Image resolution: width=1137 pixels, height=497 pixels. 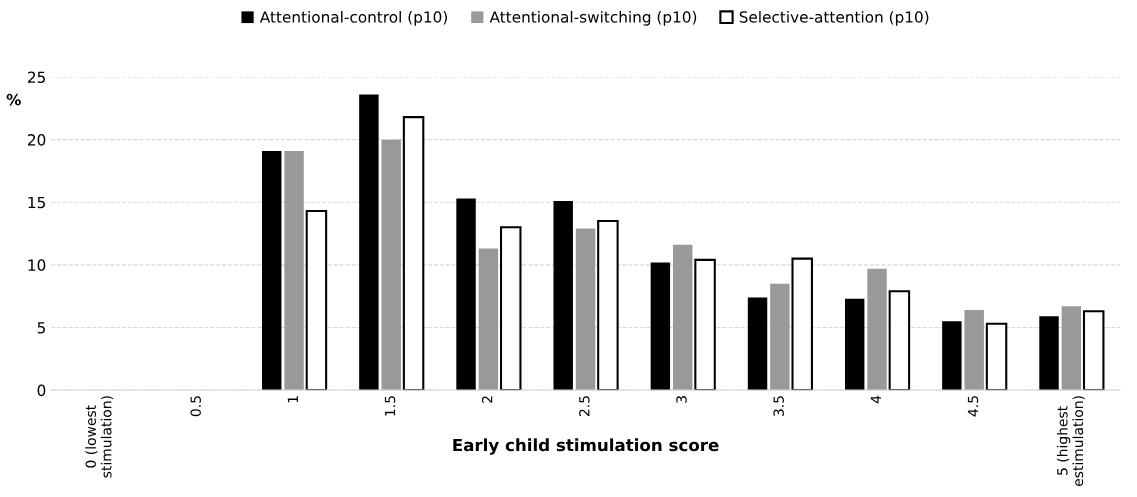 I want to click on y-tick-label: 15, so click(x=36, y=202).